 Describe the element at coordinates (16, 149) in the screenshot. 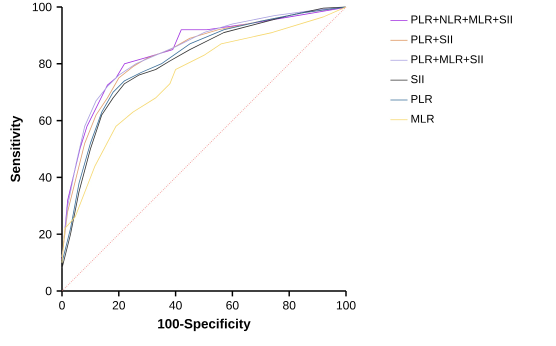

I see `y-axis-title: Sensitivity` at that location.